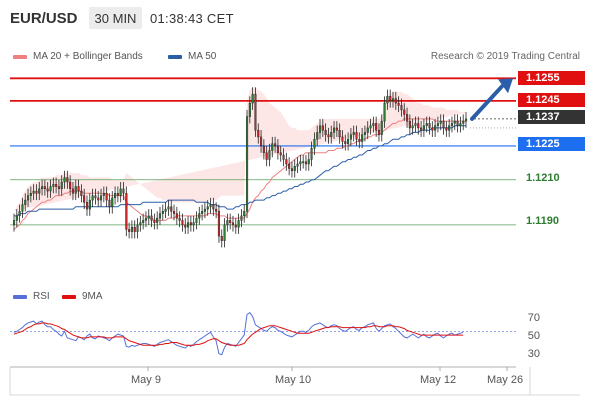 Image resolution: width=590 pixels, height=400 pixels. What do you see at coordinates (487, 102) in the screenshot?
I see `forecast-arrow-shaft` at bounding box center [487, 102].